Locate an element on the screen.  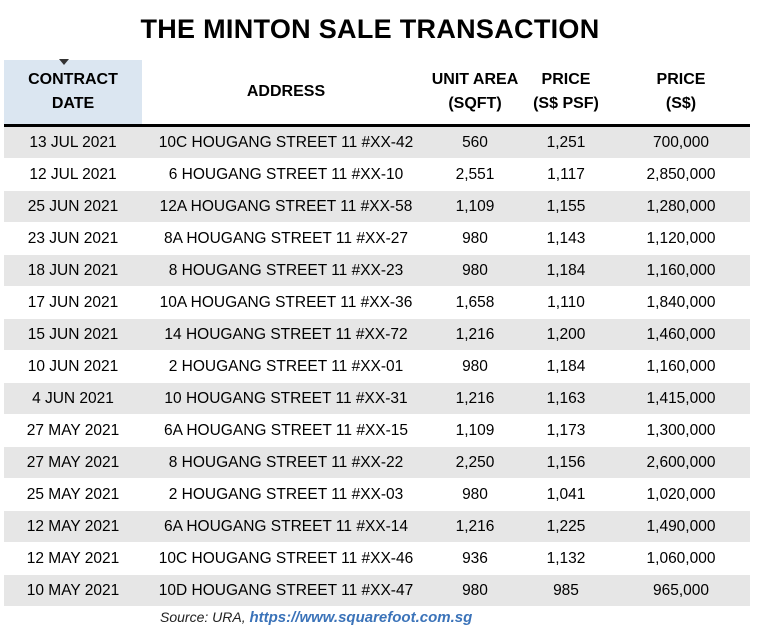
cell-price: 1,120,000 is located at coordinates (681, 238).